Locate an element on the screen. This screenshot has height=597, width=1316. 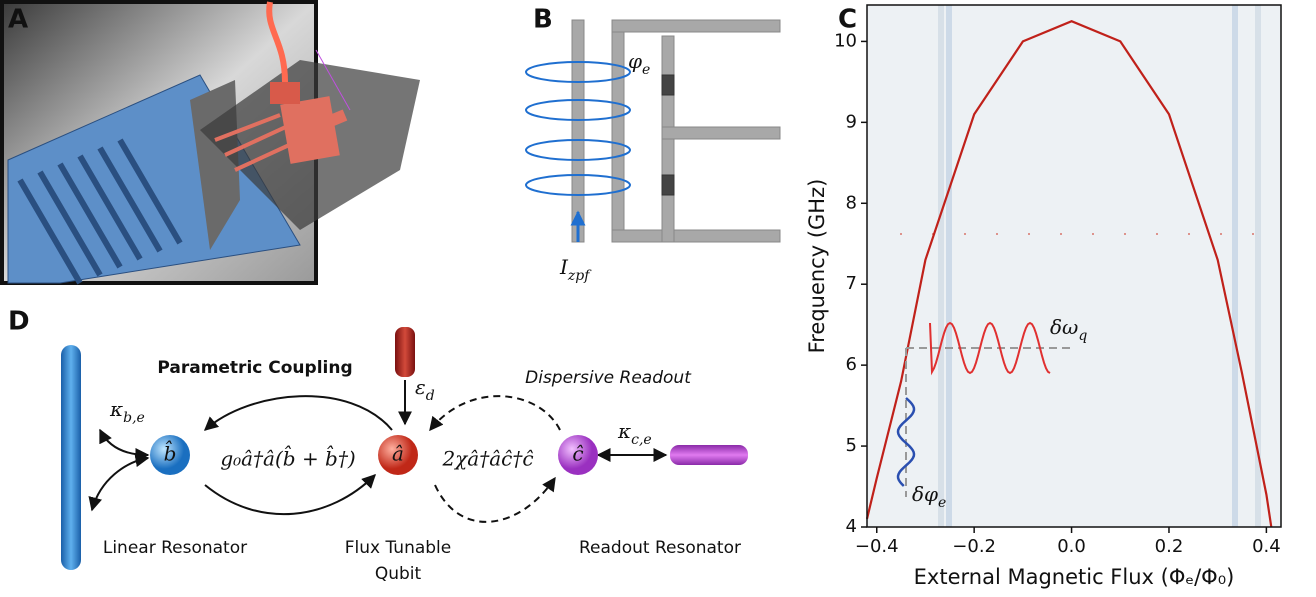
annotation-main: δω is located at coordinates (1064, 327).